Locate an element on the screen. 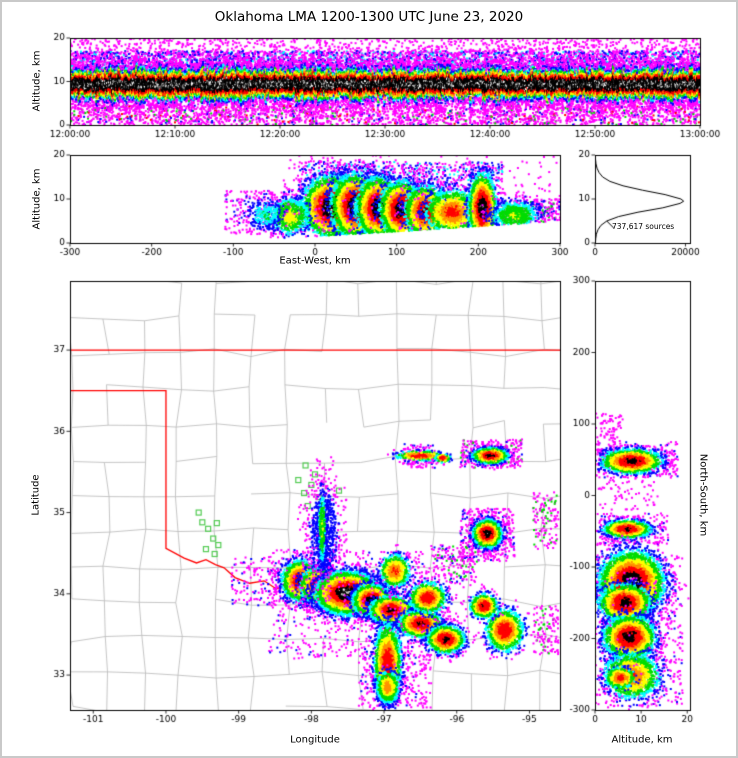 The width and height of the screenshot is (738, 758). time-height-ylabel: Altitude, km is located at coordinates (37, 81).